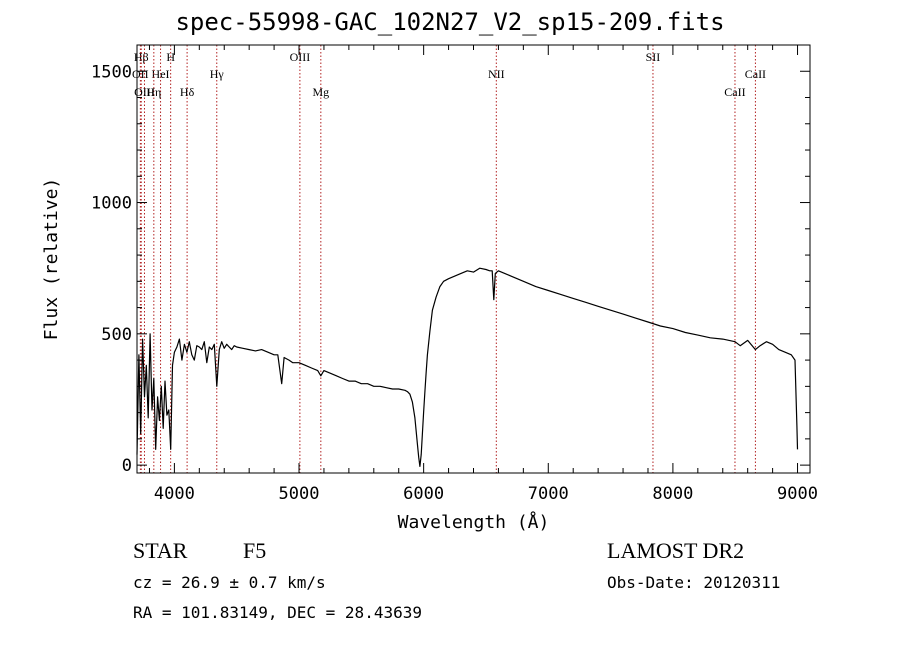  Describe the element at coordinates (423, 494) in the screenshot. I see `x-tick-label: 6000` at that location.